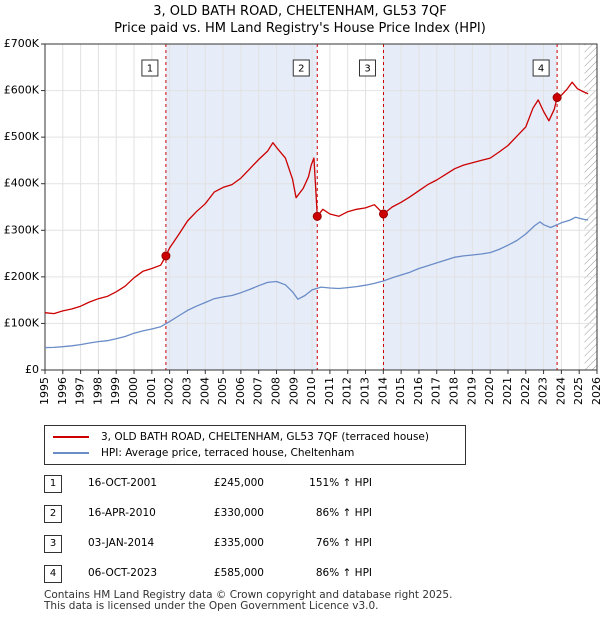 This screenshot has height=620, width=600. What do you see at coordinates (121, 543) in the screenshot?
I see `sale-date: 03-JAN-2014` at bounding box center [121, 543].